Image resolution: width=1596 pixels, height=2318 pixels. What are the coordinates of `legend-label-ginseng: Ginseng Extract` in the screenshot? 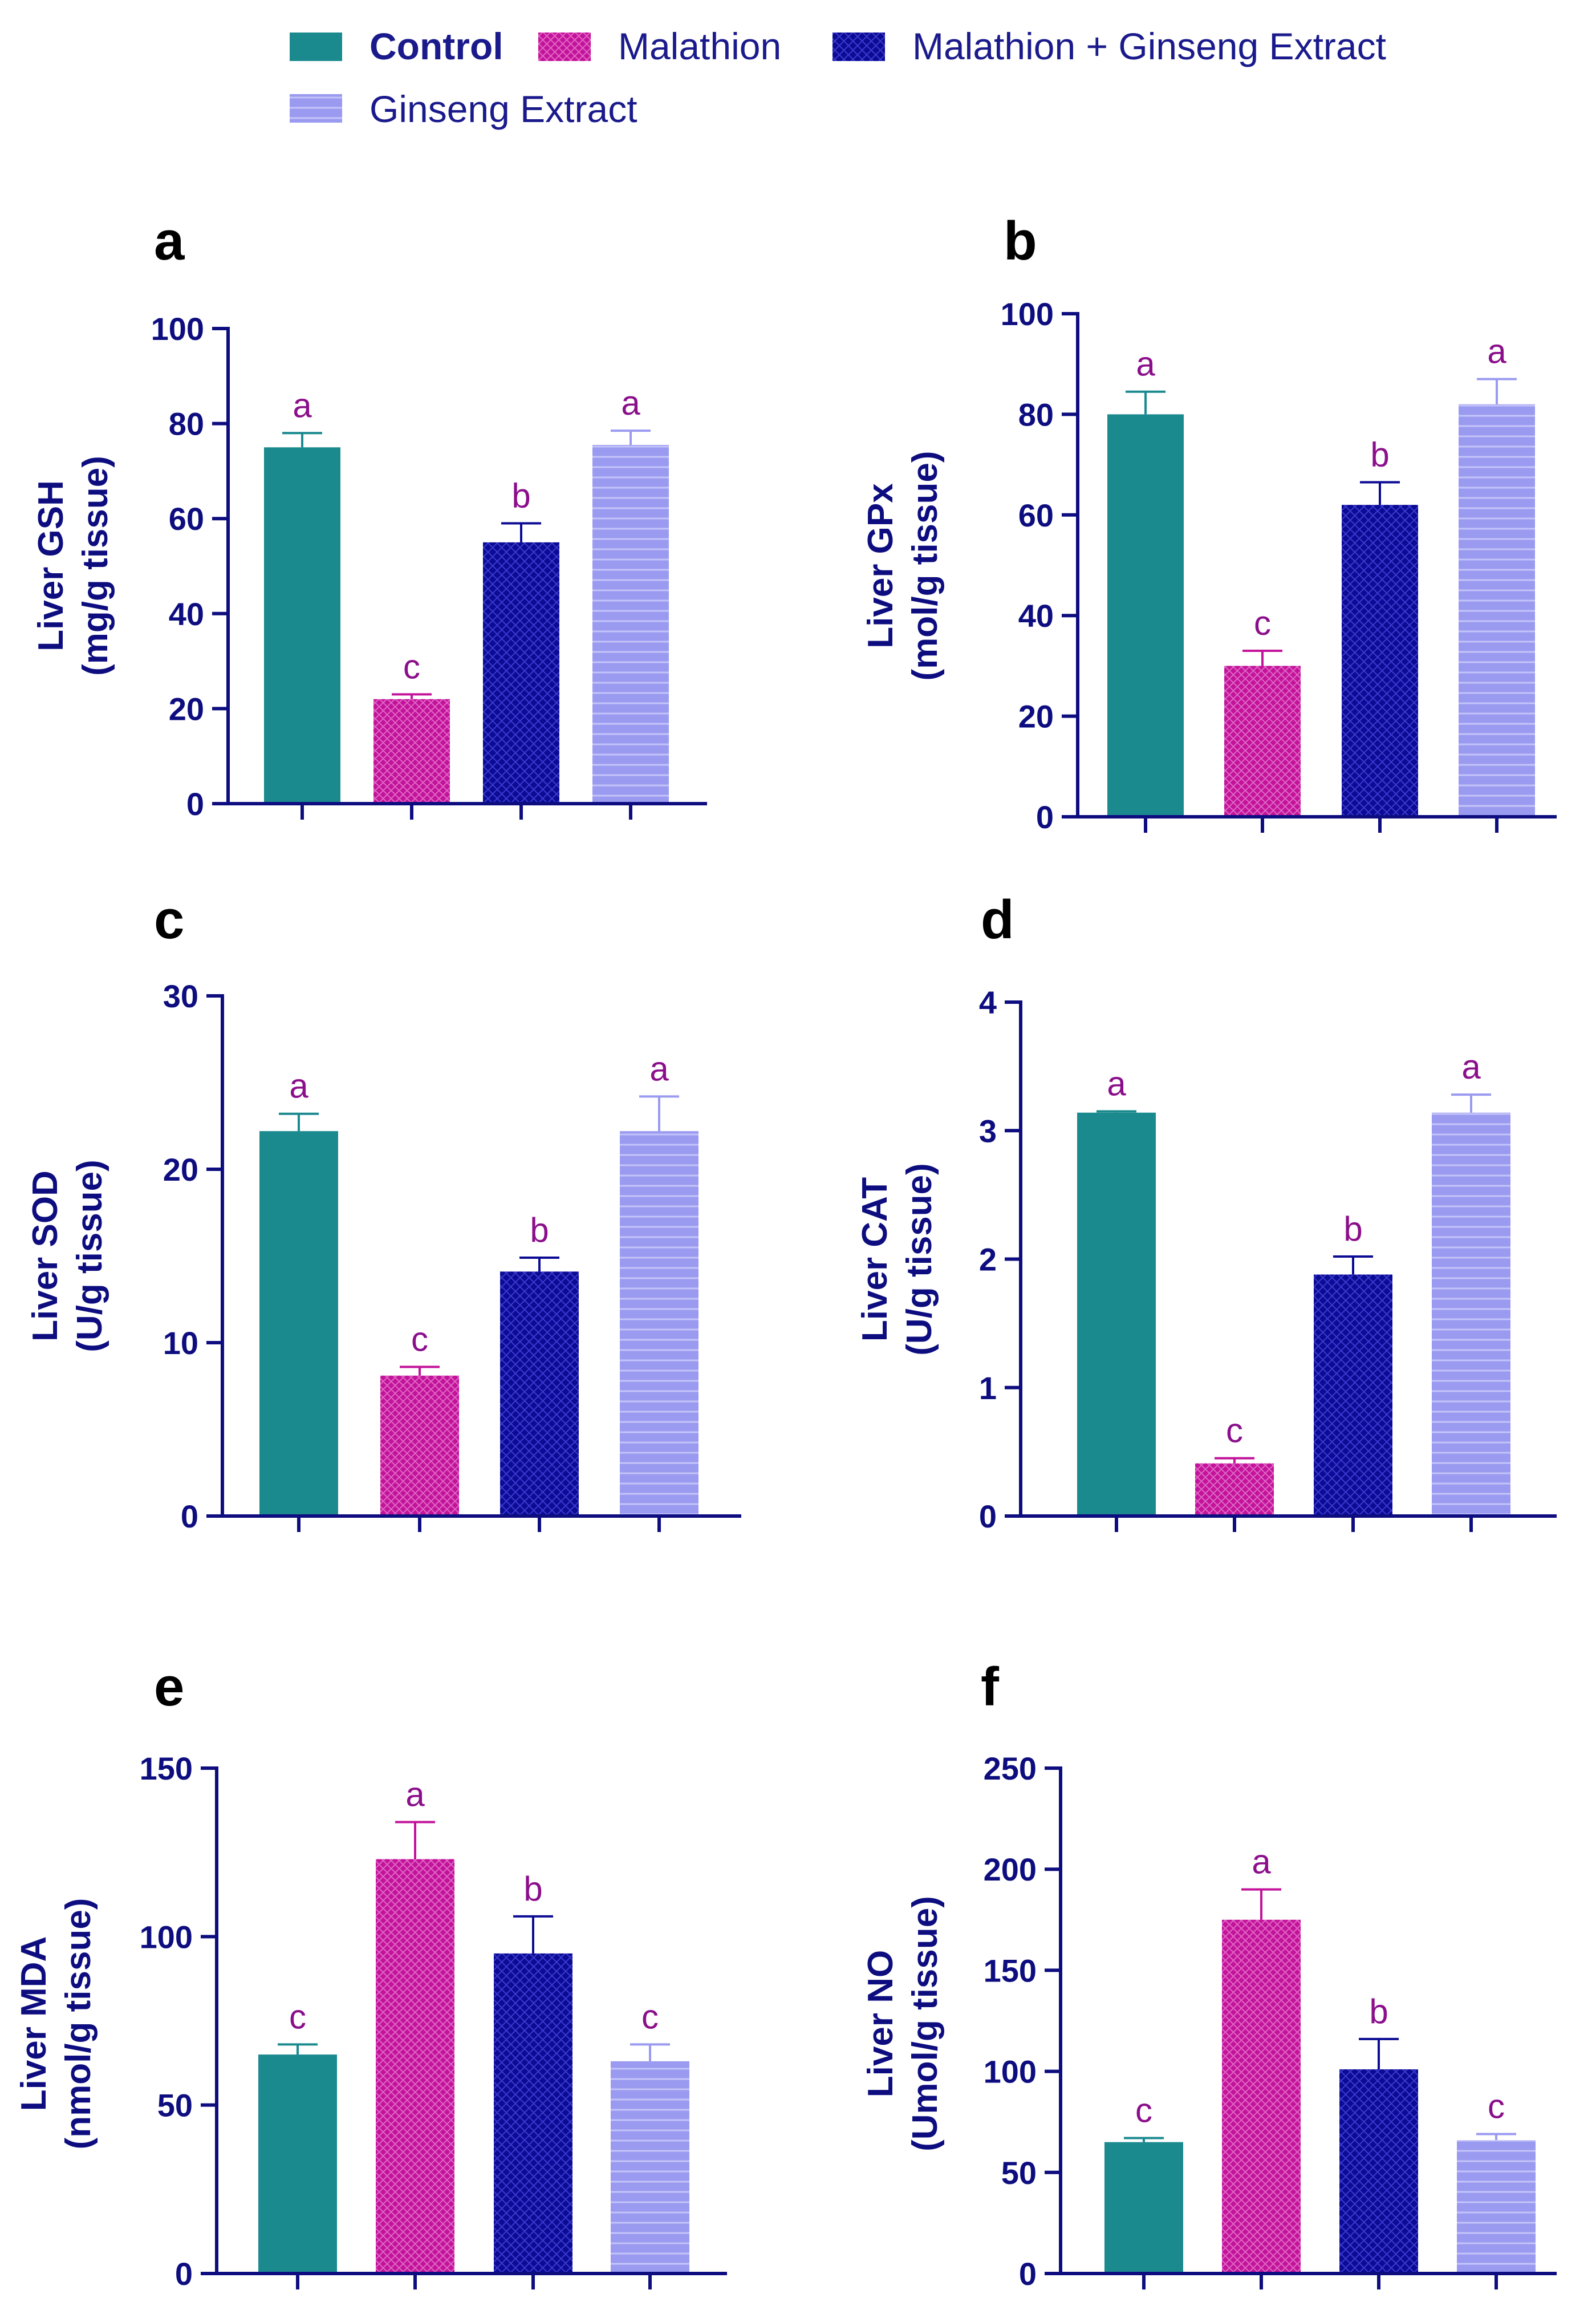 It's located at (503, 109).